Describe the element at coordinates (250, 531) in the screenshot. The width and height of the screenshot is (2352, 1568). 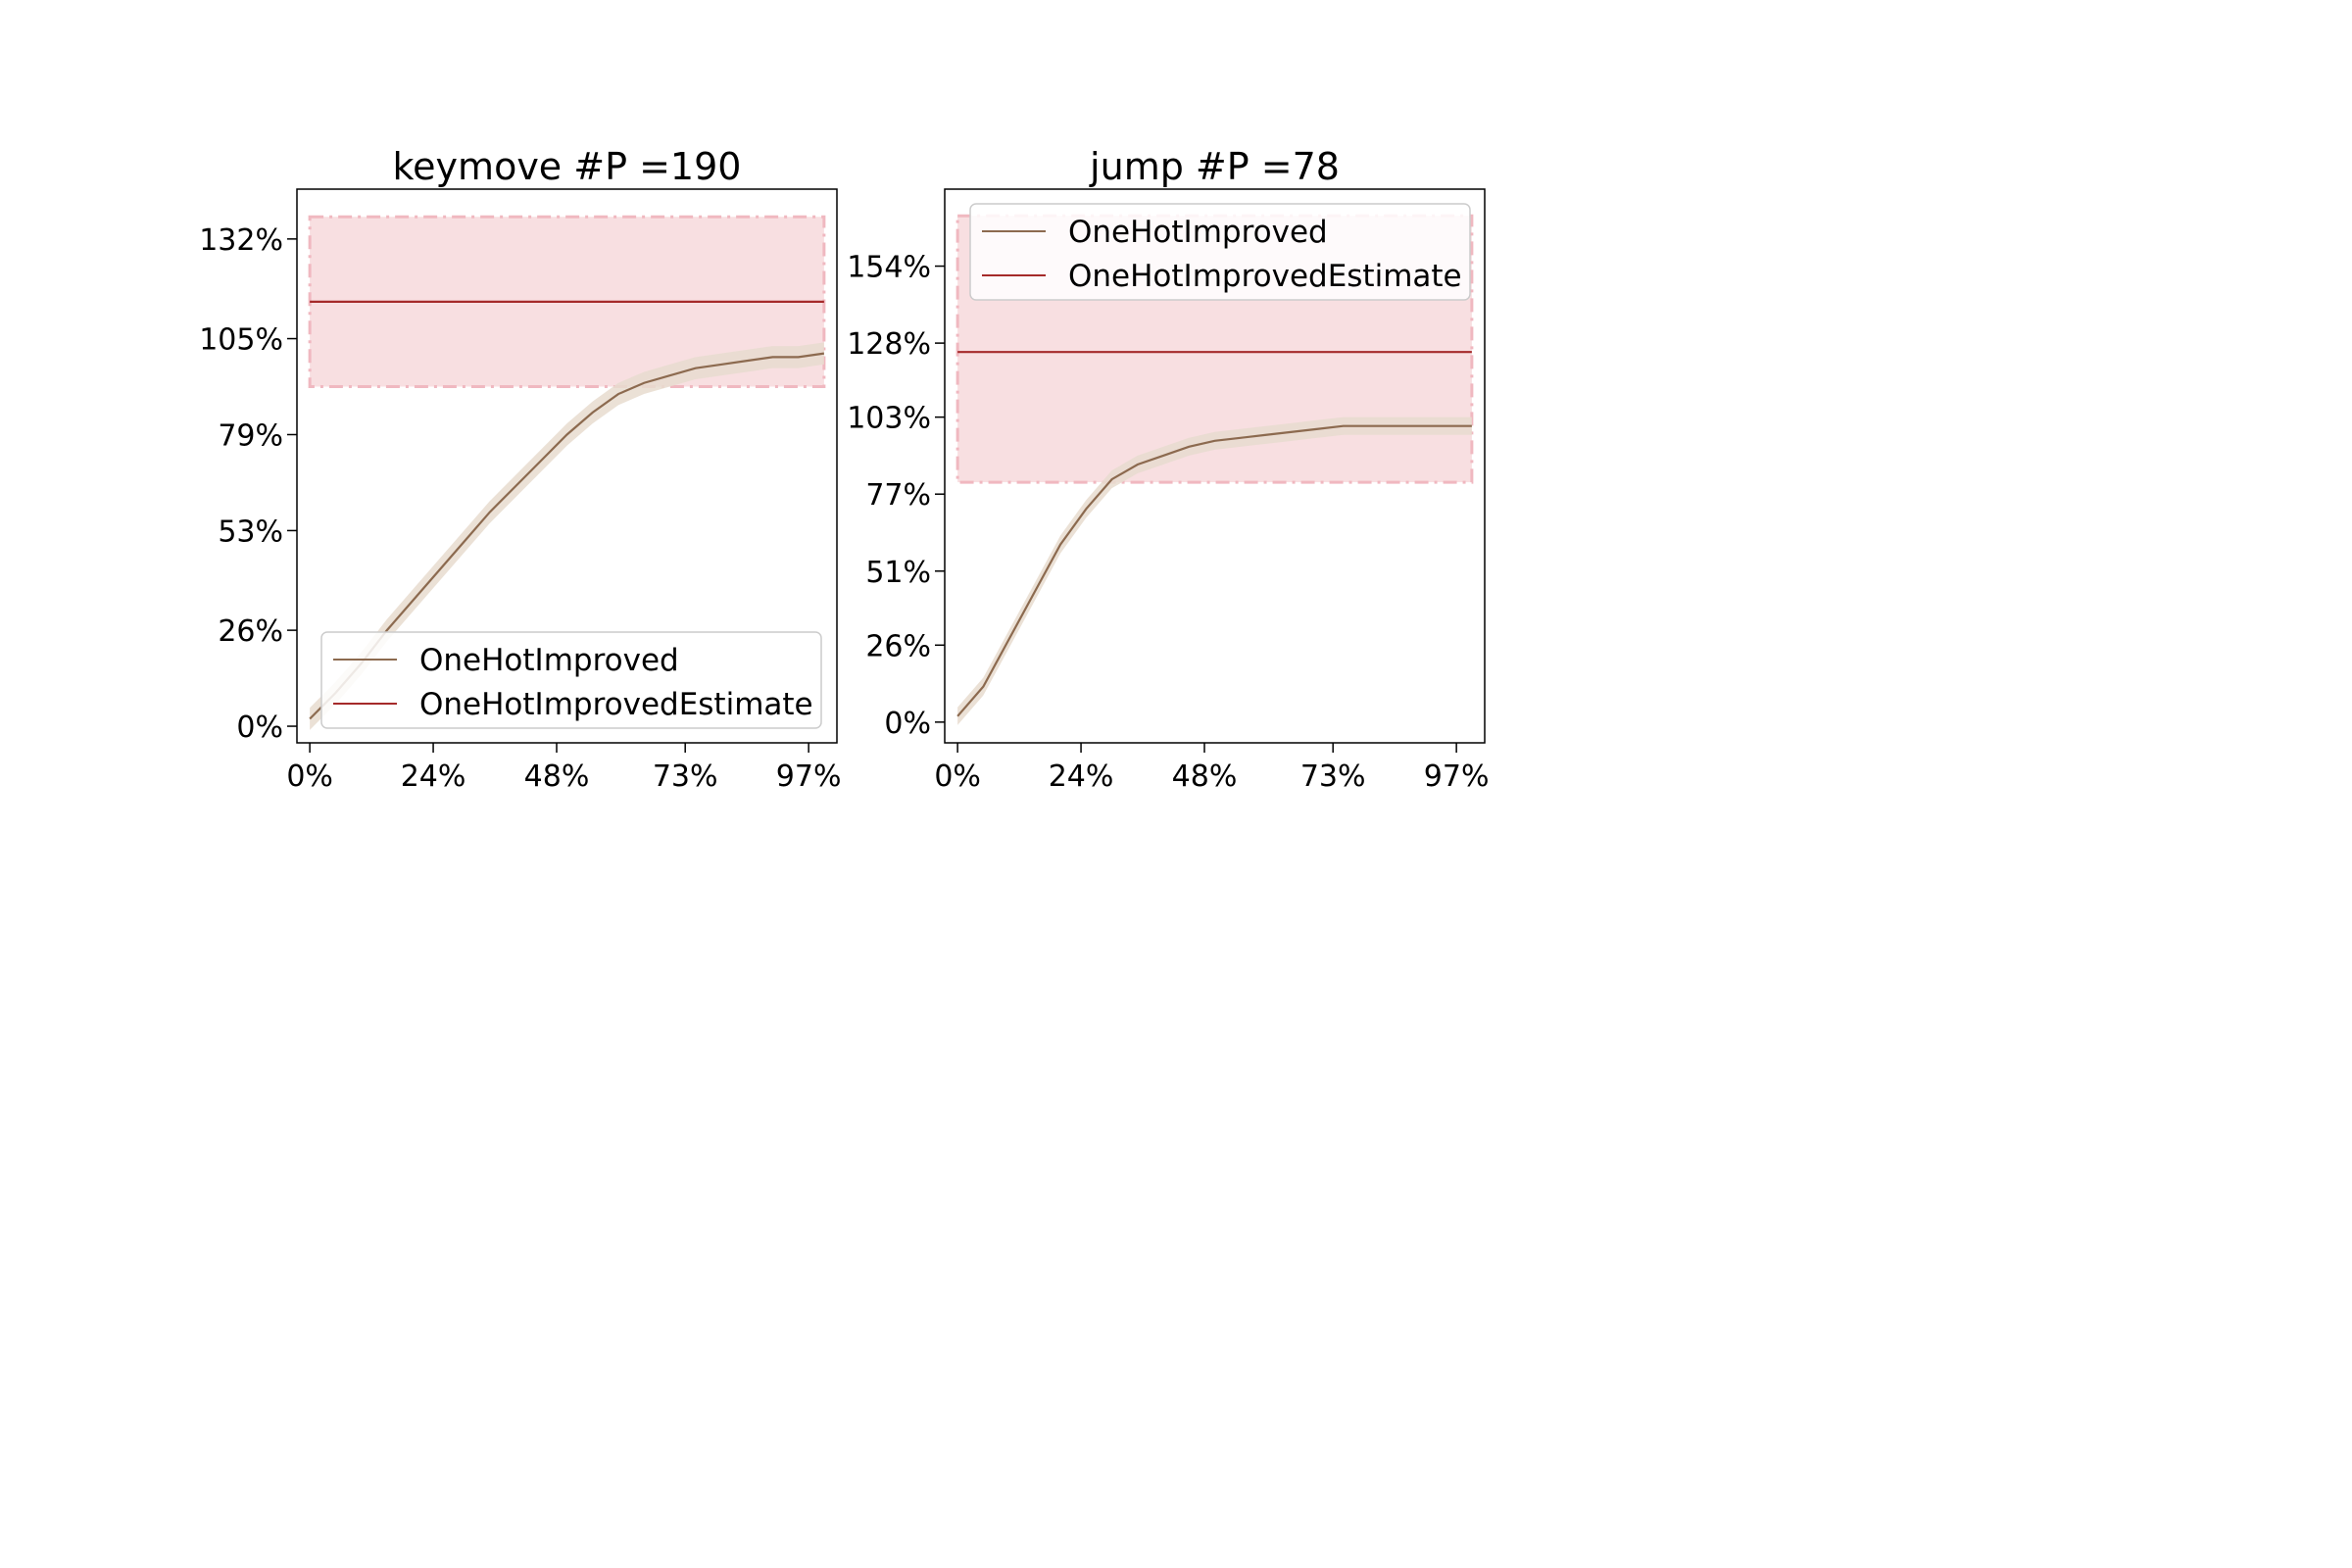
I see `y-tick-label: 53%` at that location.